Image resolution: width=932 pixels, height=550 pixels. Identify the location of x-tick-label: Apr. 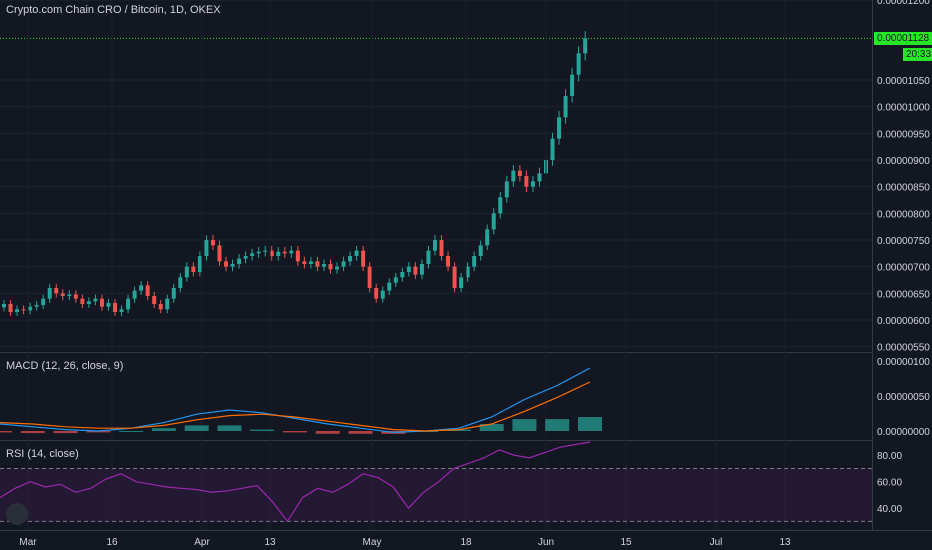
(202, 542).